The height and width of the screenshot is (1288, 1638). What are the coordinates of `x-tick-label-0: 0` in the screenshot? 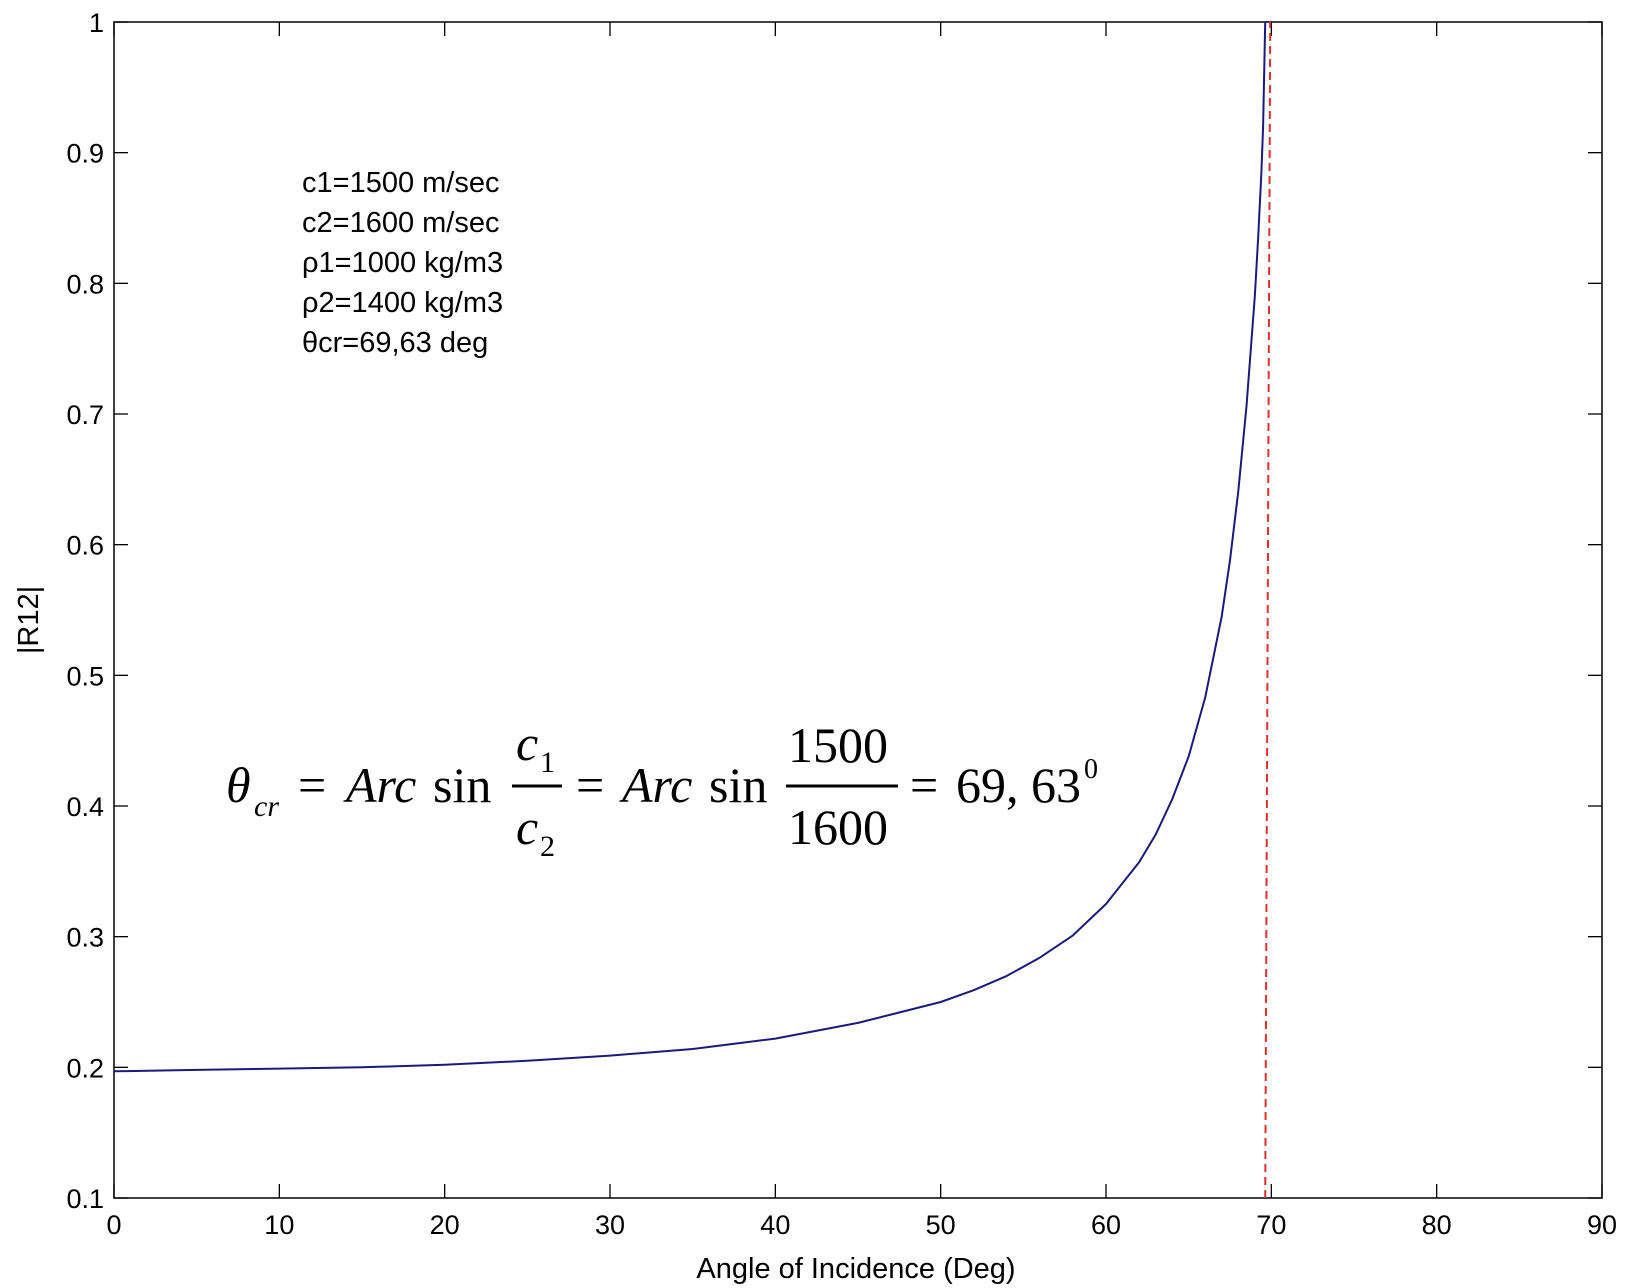 It's located at (113, 1225).